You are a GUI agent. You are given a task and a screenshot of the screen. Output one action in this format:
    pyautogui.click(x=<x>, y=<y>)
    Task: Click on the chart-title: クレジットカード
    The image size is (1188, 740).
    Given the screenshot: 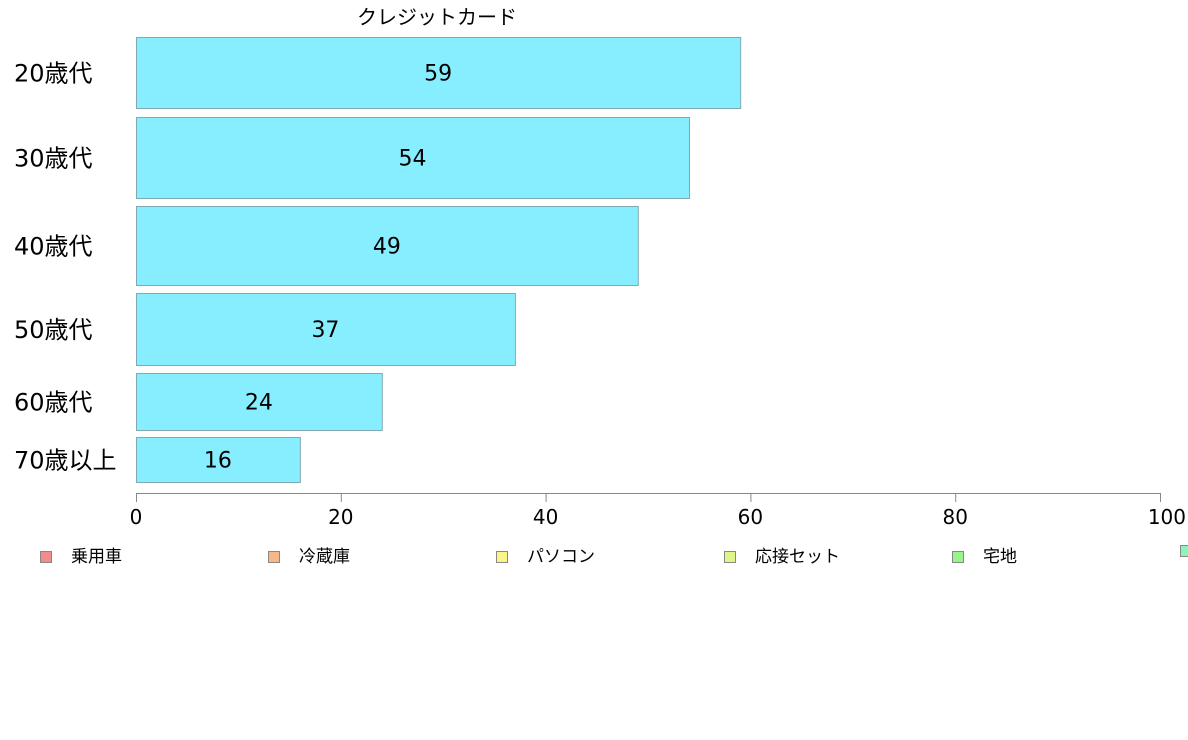 What is the action you would take?
    pyautogui.click(x=437, y=17)
    